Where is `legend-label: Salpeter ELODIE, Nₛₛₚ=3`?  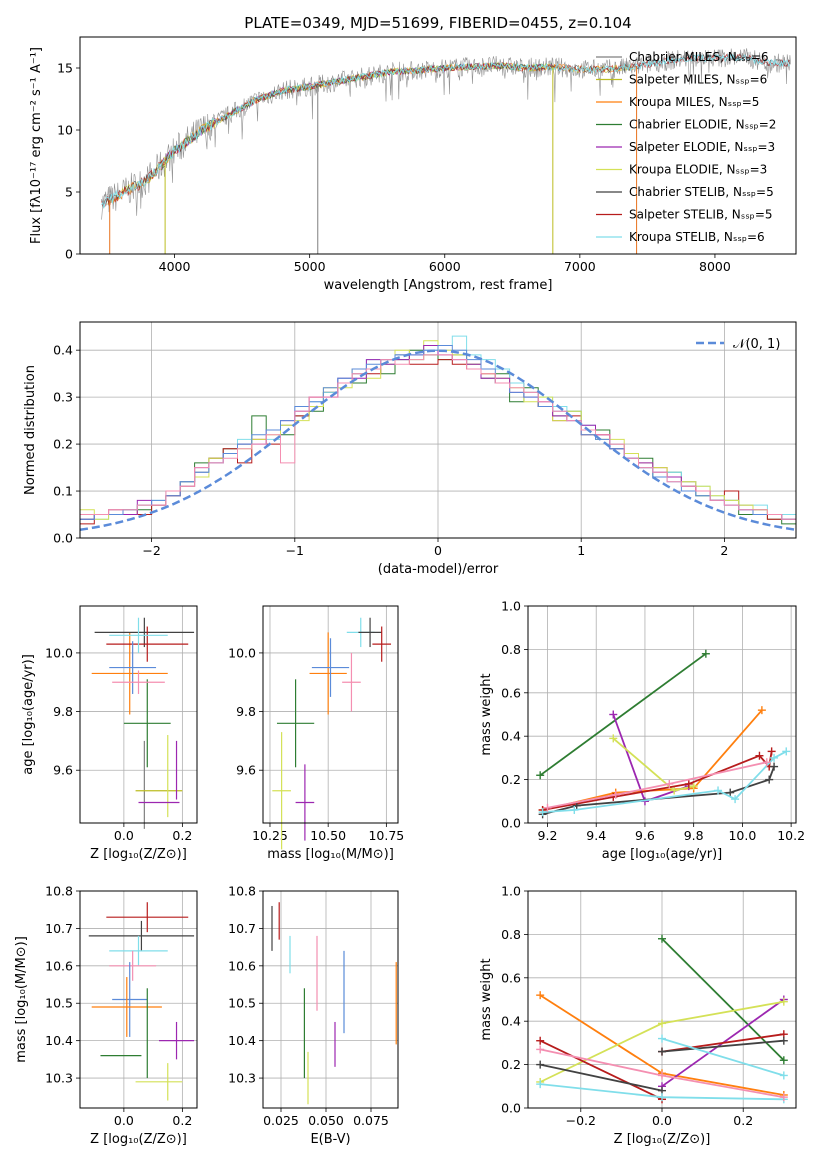
legend-label: Salpeter ELODIE, Nₛₛₚ=3 is located at coordinates (702, 147).